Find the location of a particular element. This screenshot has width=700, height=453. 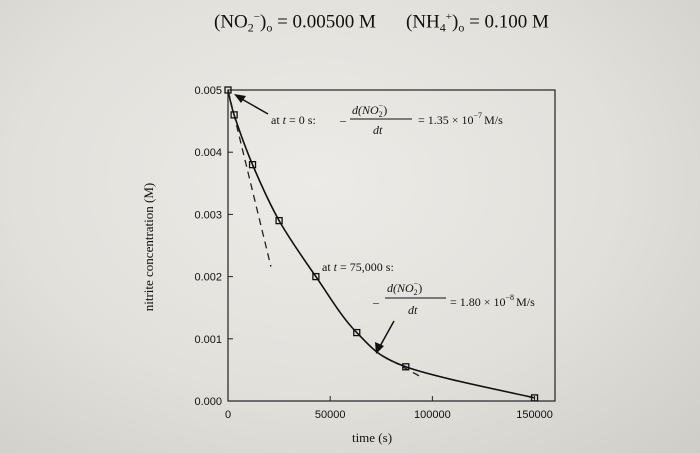

y-tick-label: 0.001 is located at coordinates (208, 340).